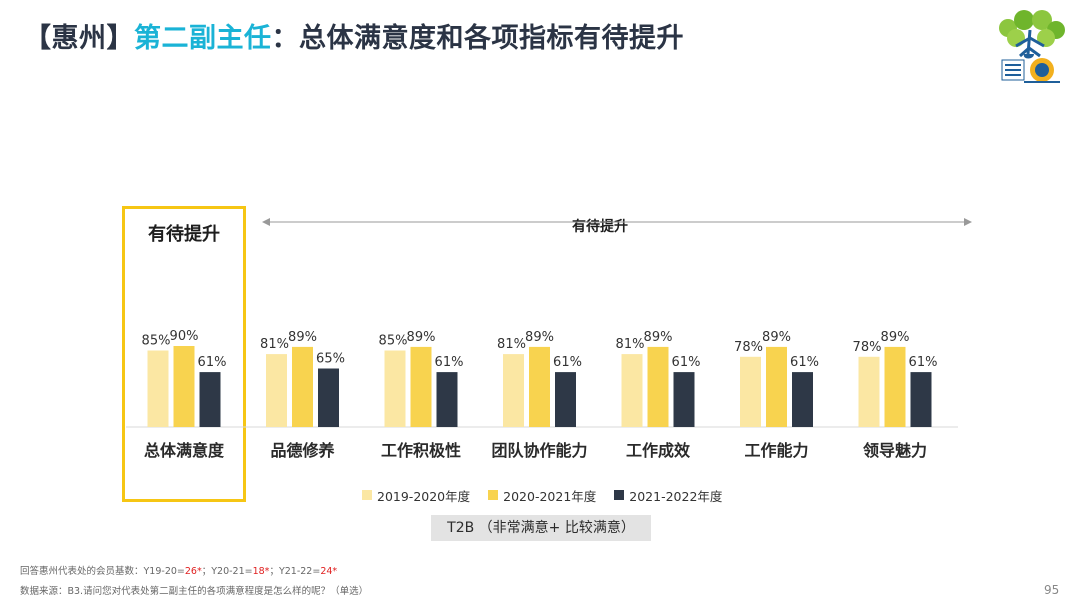 The height and width of the screenshot is (608, 1080). I want to click on title-role: 第二副主任, so click(203, 38).